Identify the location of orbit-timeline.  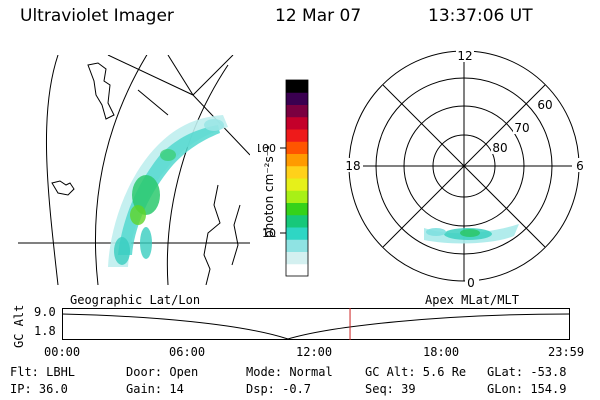
(316, 324).